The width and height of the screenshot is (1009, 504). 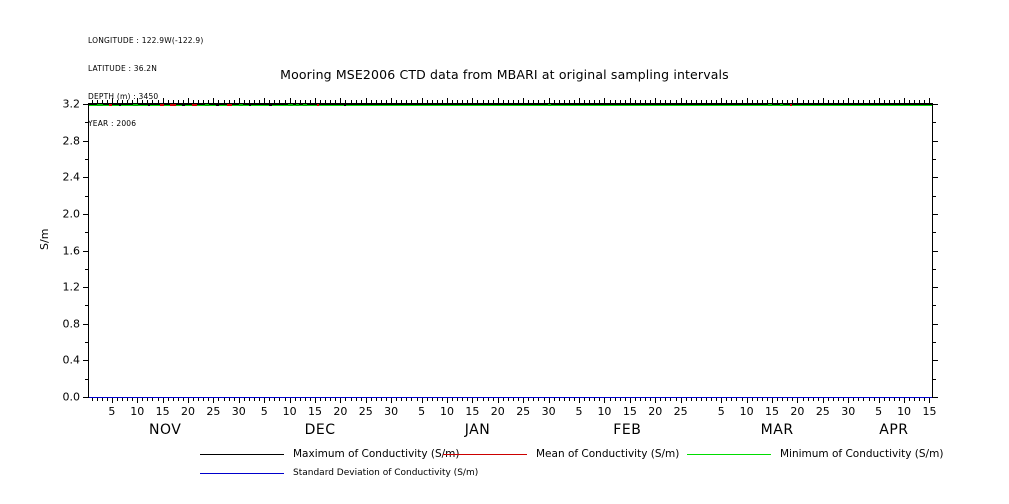 I want to click on legend-item-minimum: Minimum of Conductivity (S/m), so click(x=815, y=454).